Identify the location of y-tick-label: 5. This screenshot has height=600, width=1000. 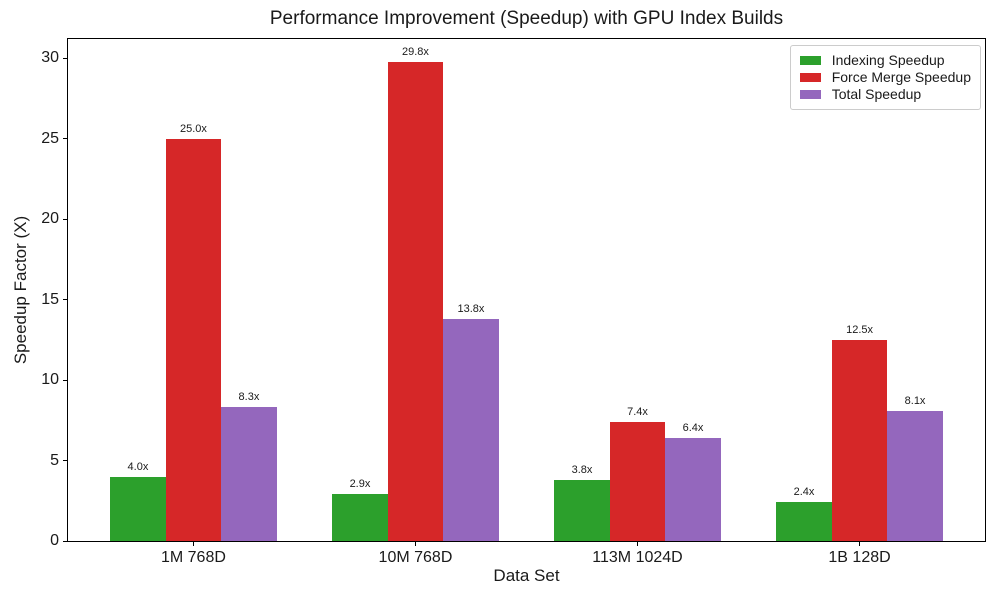
(54, 460).